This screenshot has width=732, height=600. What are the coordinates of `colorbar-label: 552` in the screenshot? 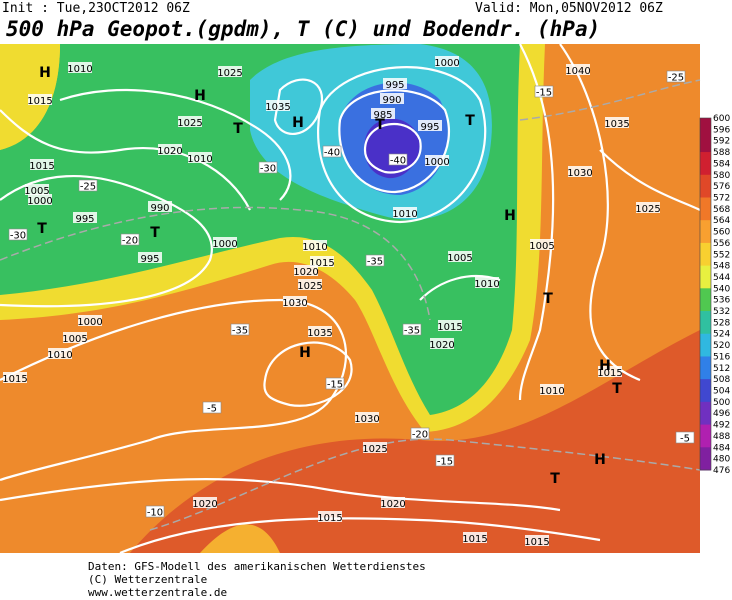 It's located at (721, 255).